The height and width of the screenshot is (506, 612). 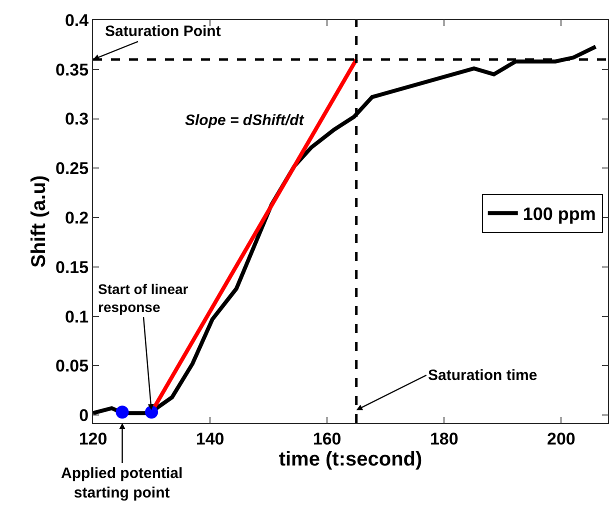 What do you see at coordinates (483, 375) in the screenshot?
I see `annotation: Saturation time` at bounding box center [483, 375].